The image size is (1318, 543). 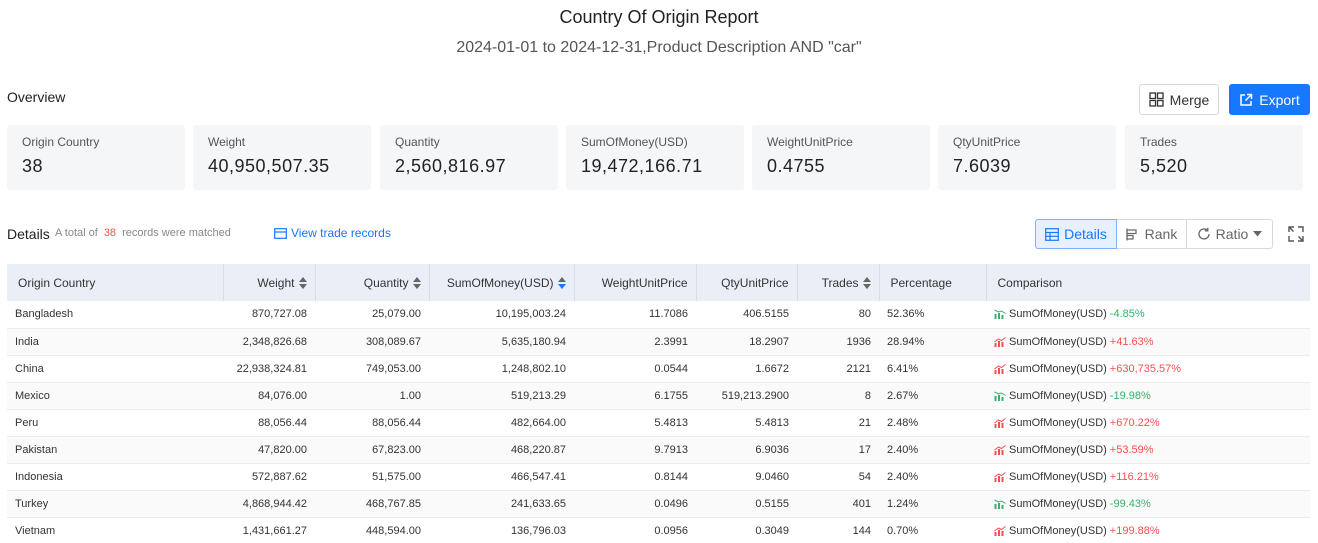 I want to click on cell-percentage: 0.70%, so click(x=932, y=530).